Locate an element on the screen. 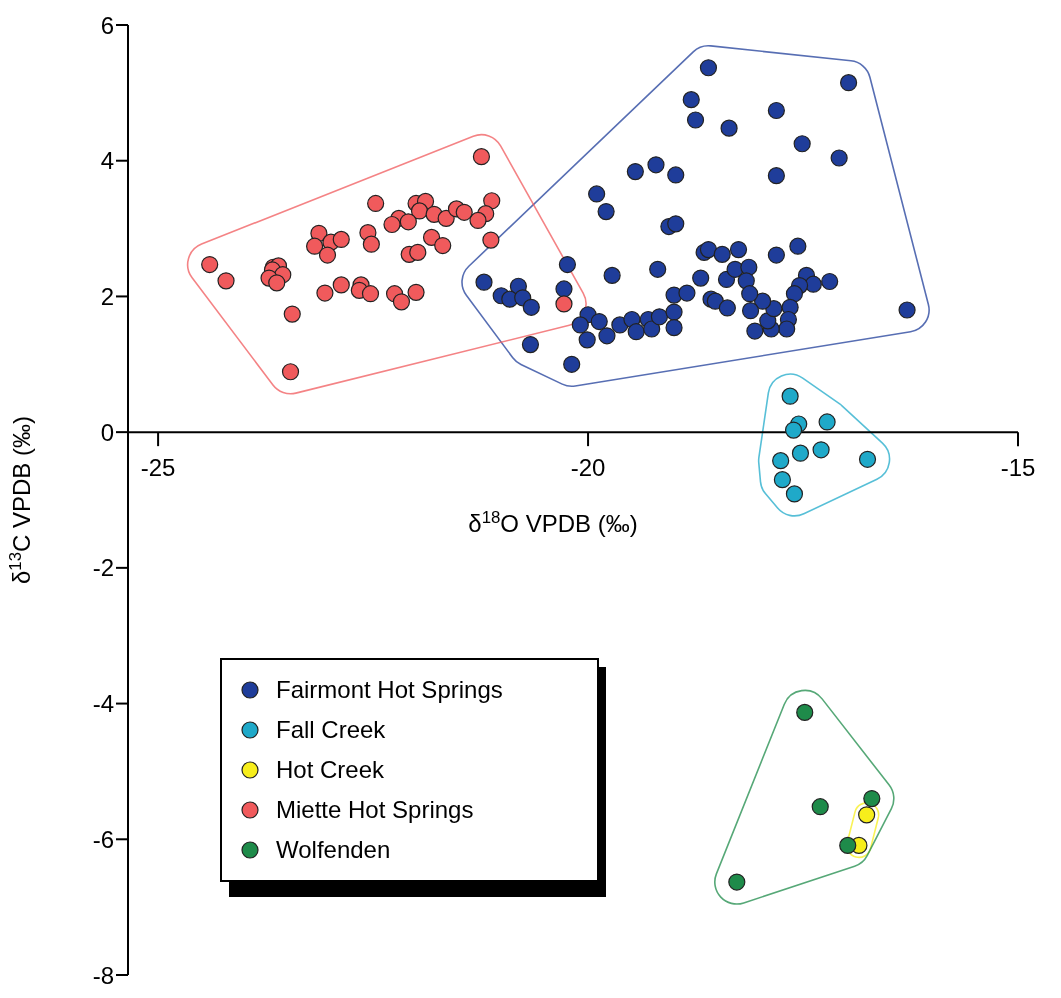 The width and height of the screenshot is (1061, 998). y-tick-label: 6 is located at coordinates (107, 25).